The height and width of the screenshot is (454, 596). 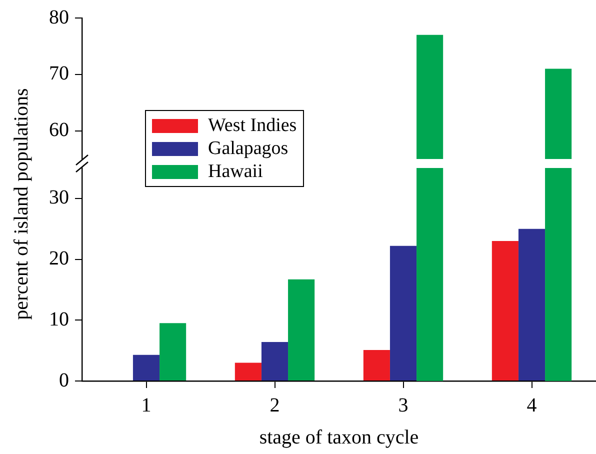 I want to click on y-tick-label: 10, so click(x=59, y=319).